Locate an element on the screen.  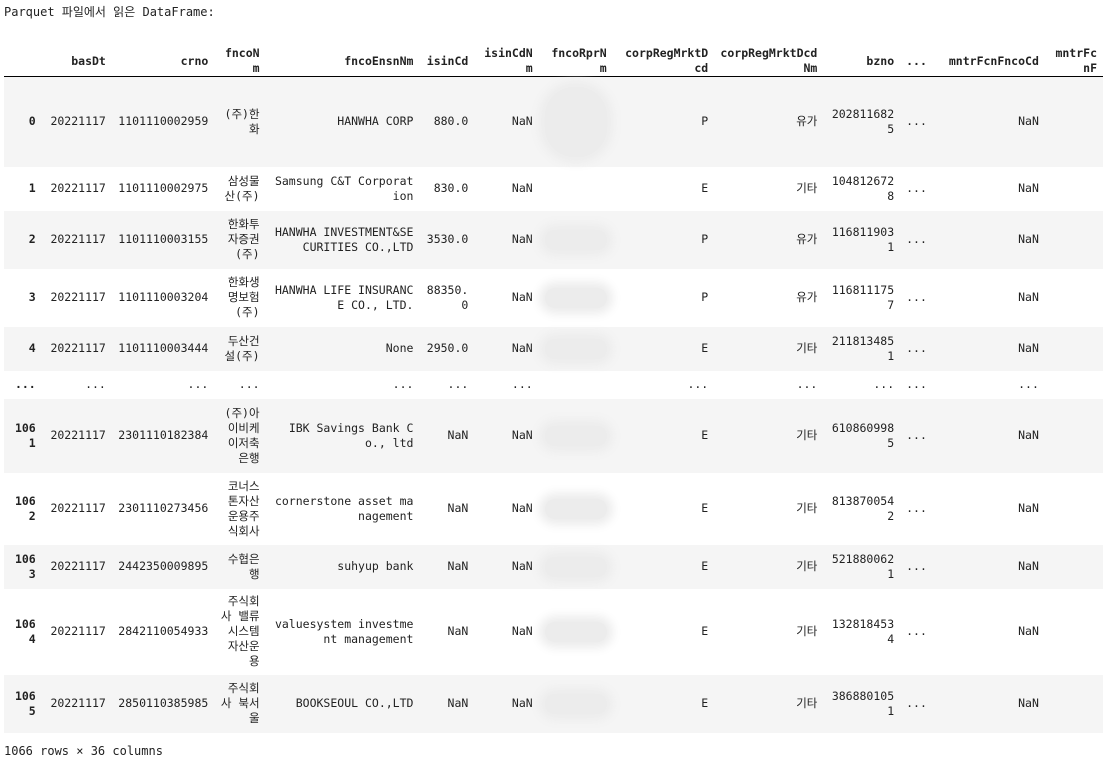
table-cell: 두산건설(주) is located at coordinates (242, 348).